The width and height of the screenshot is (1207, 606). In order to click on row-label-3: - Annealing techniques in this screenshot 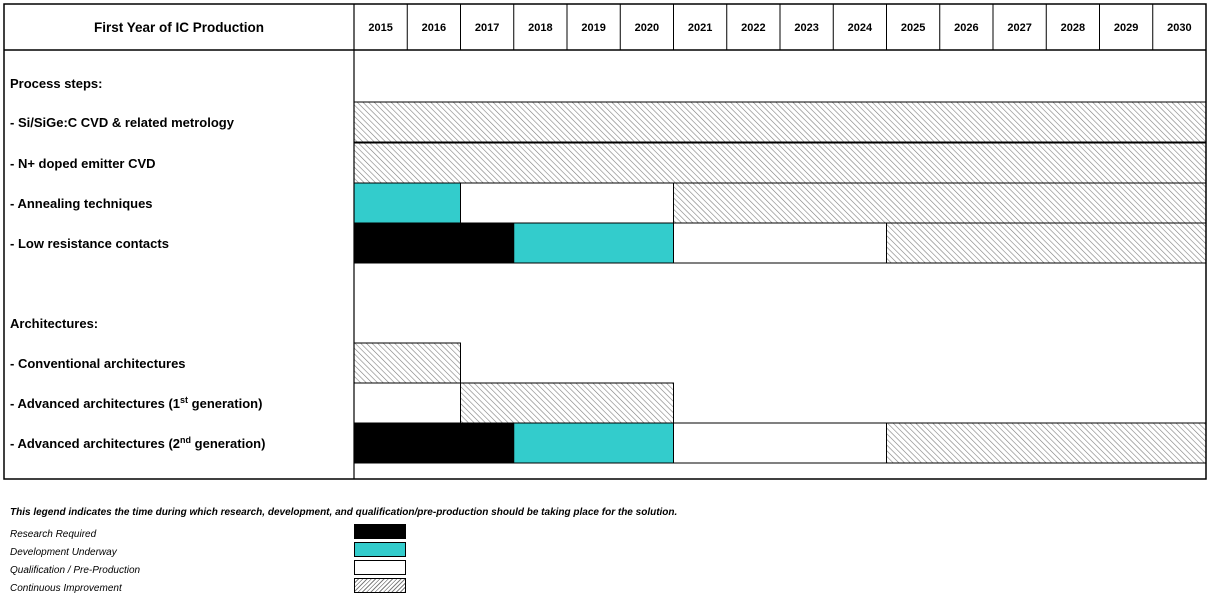, I will do `click(81, 203)`.